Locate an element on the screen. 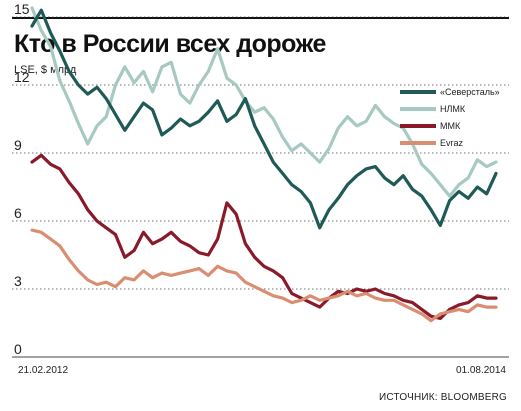  legend-label-3: Evraz is located at coordinates (452, 143).